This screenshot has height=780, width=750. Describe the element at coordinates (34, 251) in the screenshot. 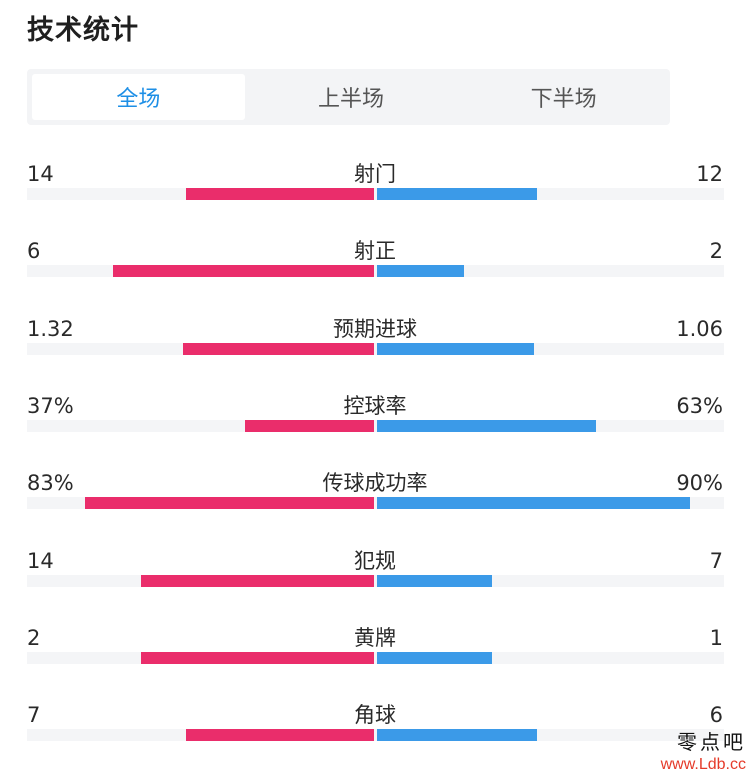

I see `stat-home-value: 6` at that location.